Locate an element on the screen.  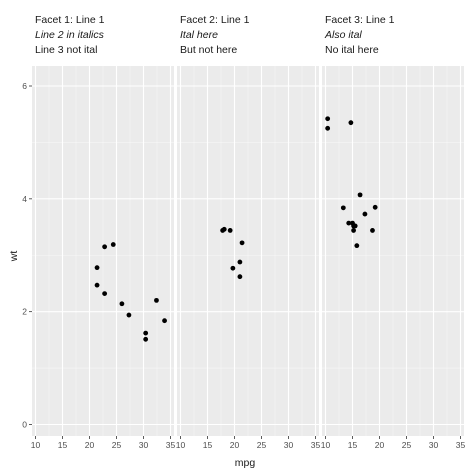
strip-line-2: Ital here is located at coordinates (199, 35).